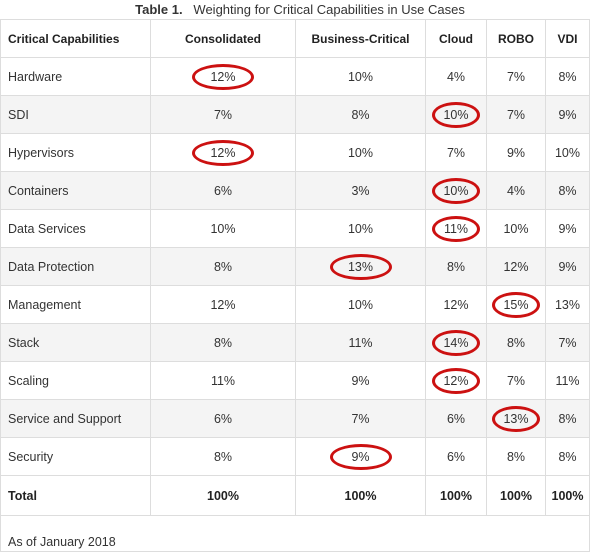 Image resolution: width=600 pixels, height=552 pixels. Describe the element at coordinates (75, 380) in the screenshot. I see `capability-name: Scaling` at that location.